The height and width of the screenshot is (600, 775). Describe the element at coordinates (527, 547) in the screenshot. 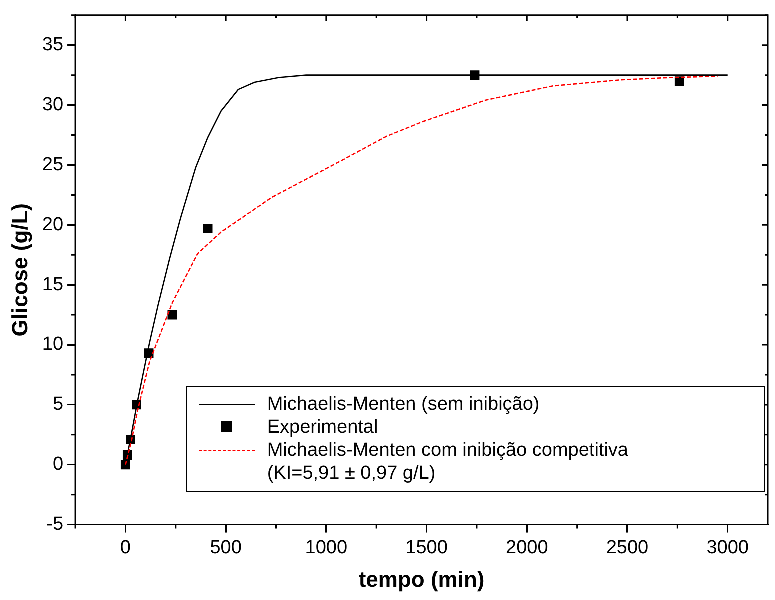

I see `x-tick-label: 2000` at that location.